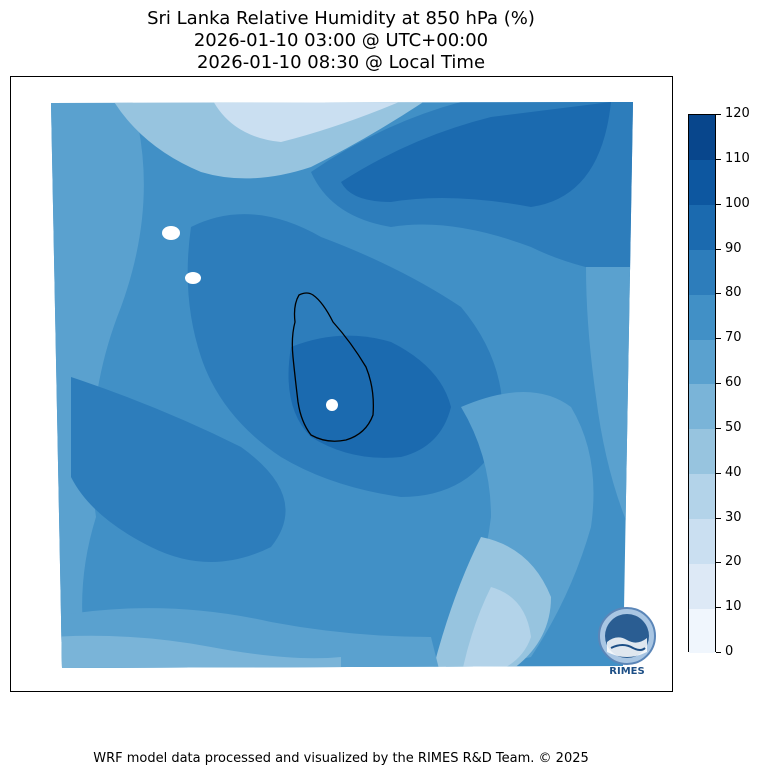  I want to click on colorbar-tick-label: 0, so click(729, 651).